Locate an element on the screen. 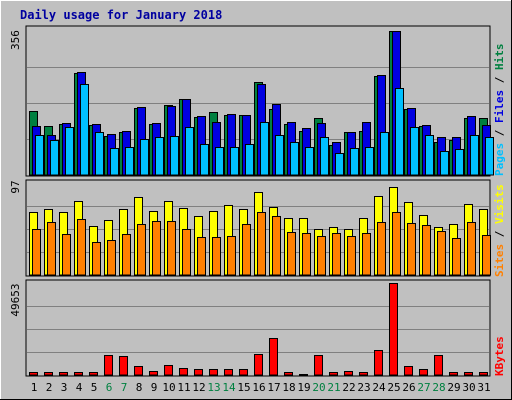 This screenshot has height=400, width=512. legend-visits: Visits is located at coordinates (499, 204).